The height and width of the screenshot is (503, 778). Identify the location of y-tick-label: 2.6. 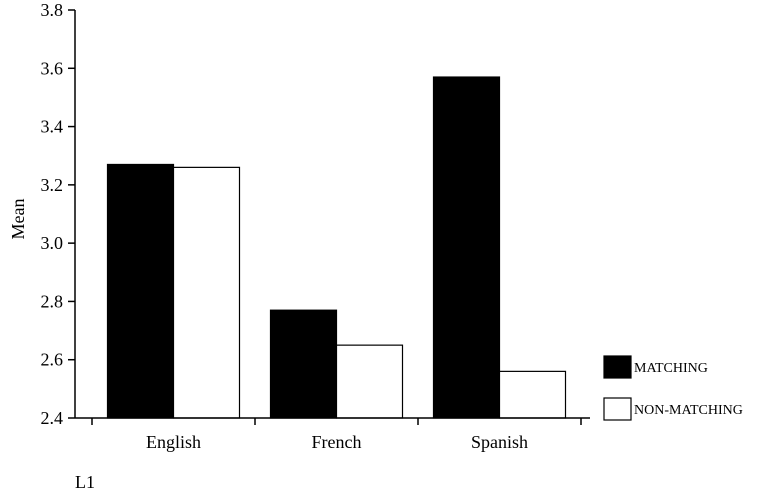
(52, 360).